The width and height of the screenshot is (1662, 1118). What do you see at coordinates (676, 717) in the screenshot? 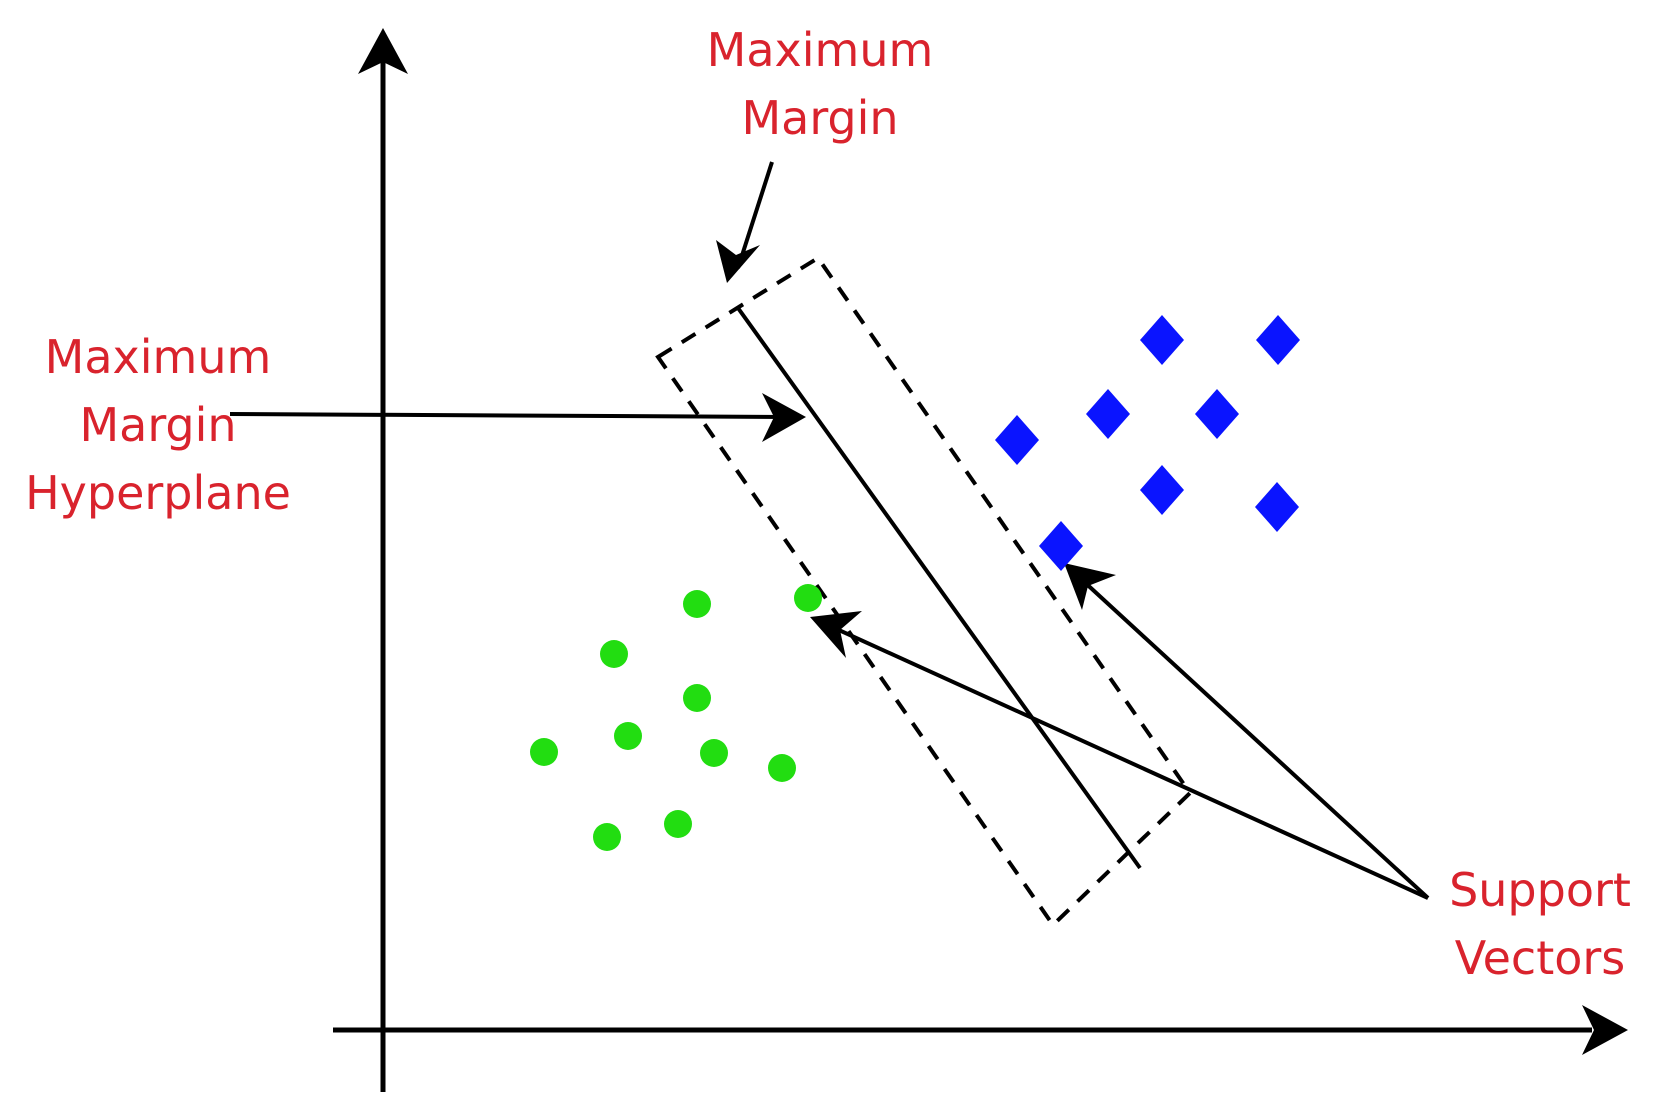
I see `green-class-points` at bounding box center [676, 717].